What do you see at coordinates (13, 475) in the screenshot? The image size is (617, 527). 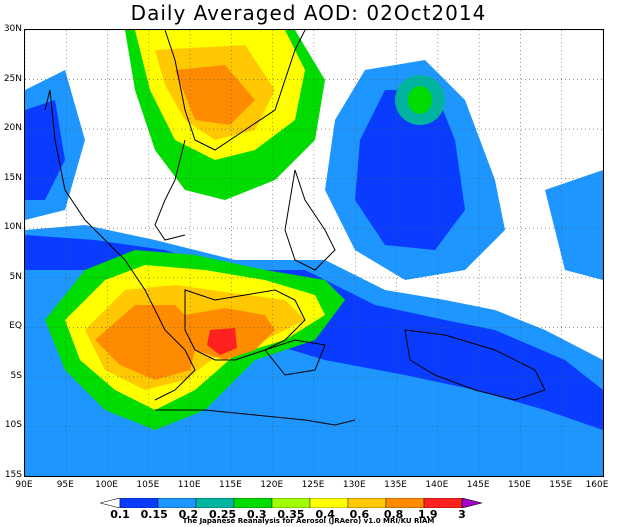 I see `lat-tick-label: 15S` at bounding box center [13, 475].